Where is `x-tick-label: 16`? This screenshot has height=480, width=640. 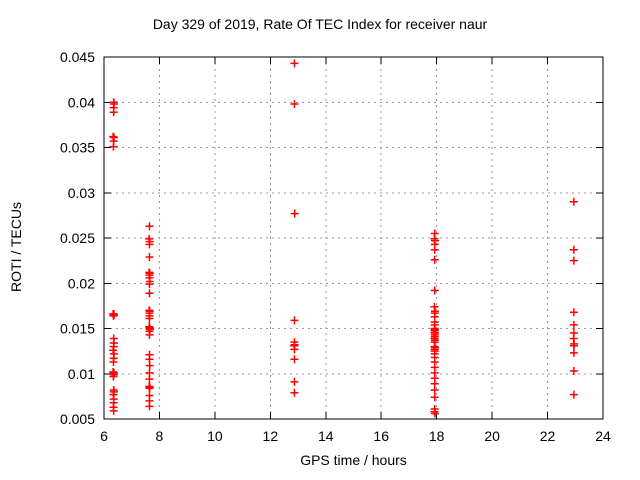 x-tick-label: 16 is located at coordinates (381, 436).